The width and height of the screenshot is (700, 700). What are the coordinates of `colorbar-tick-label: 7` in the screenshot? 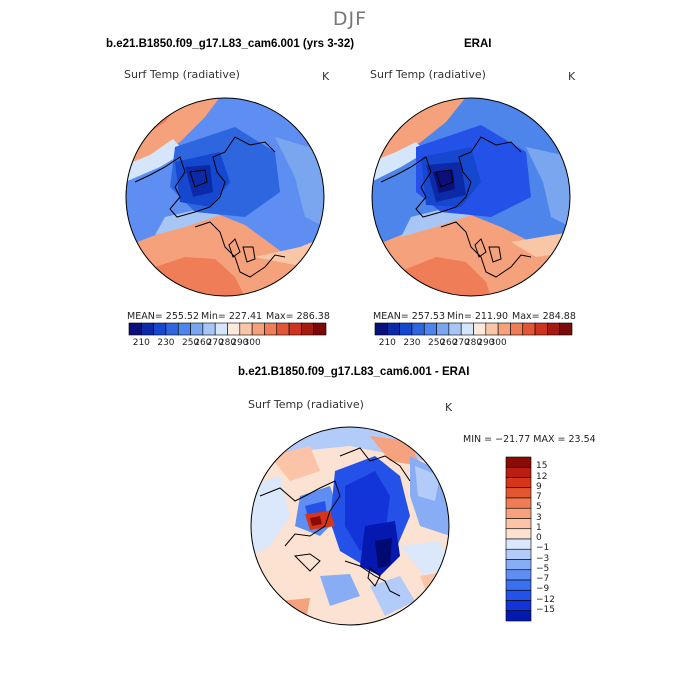 It's located at (539, 497).